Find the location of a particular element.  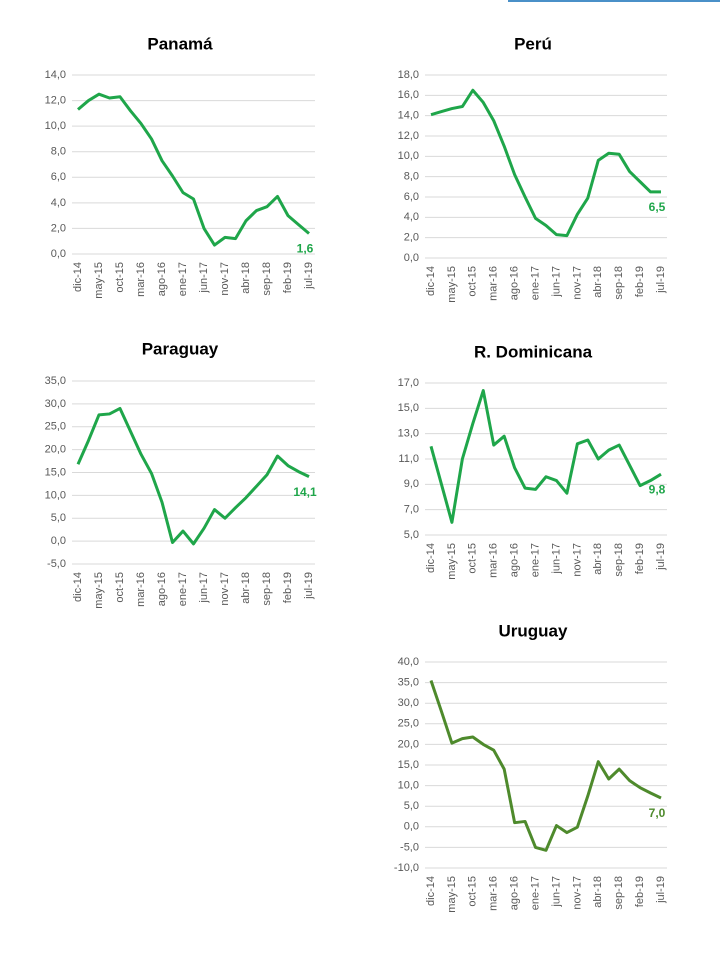

chart-title: Panamá is located at coordinates (180, 43).